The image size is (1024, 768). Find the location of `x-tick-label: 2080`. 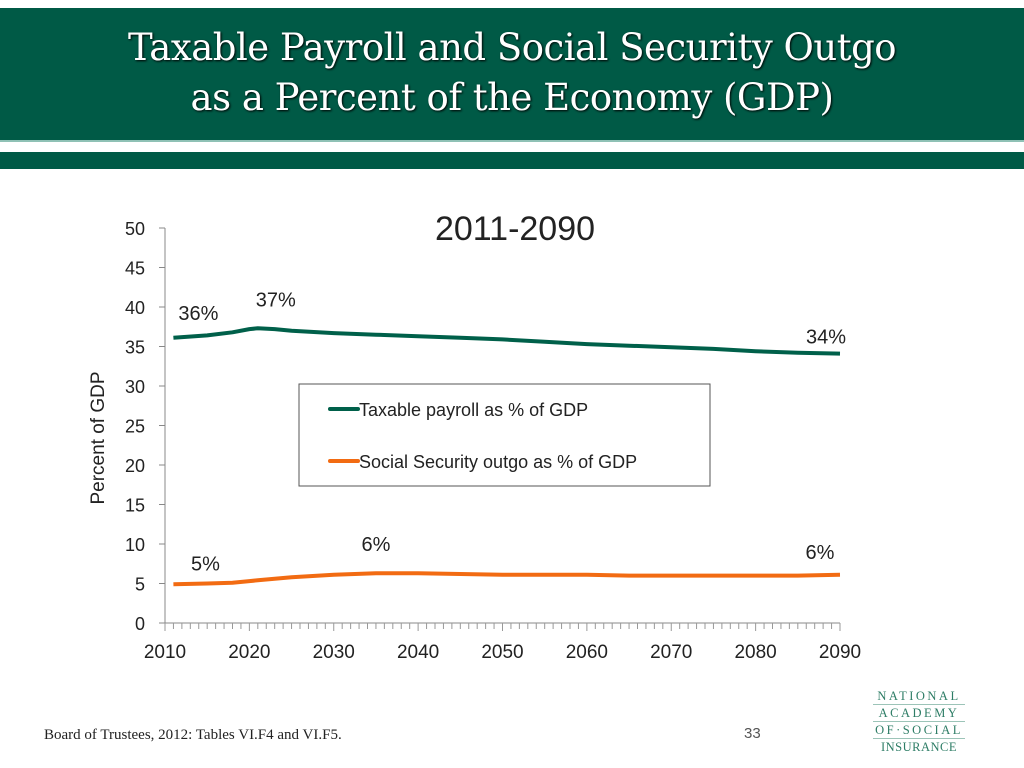

x-tick-label: 2080 is located at coordinates (755, 652).